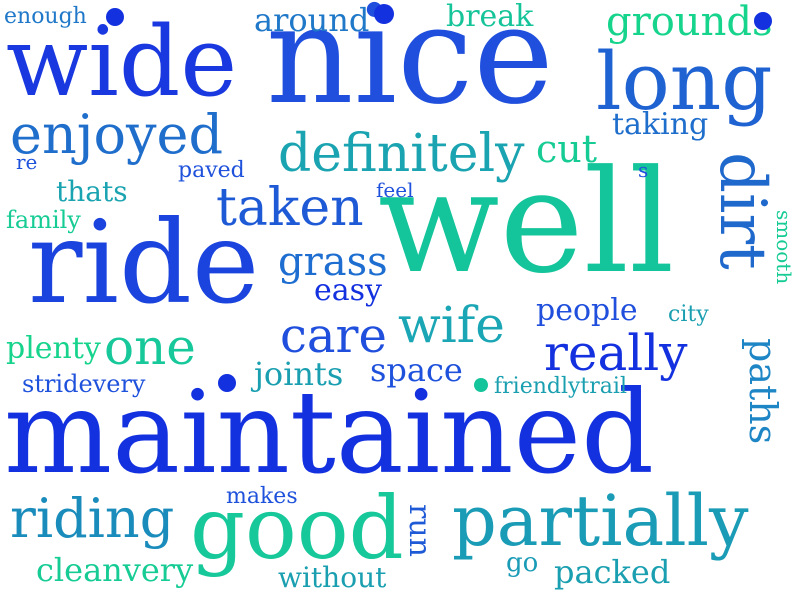 Image resolution: width=800 pixels, height=600 pixels. I want to click on word-space: space, so click(416, 370).